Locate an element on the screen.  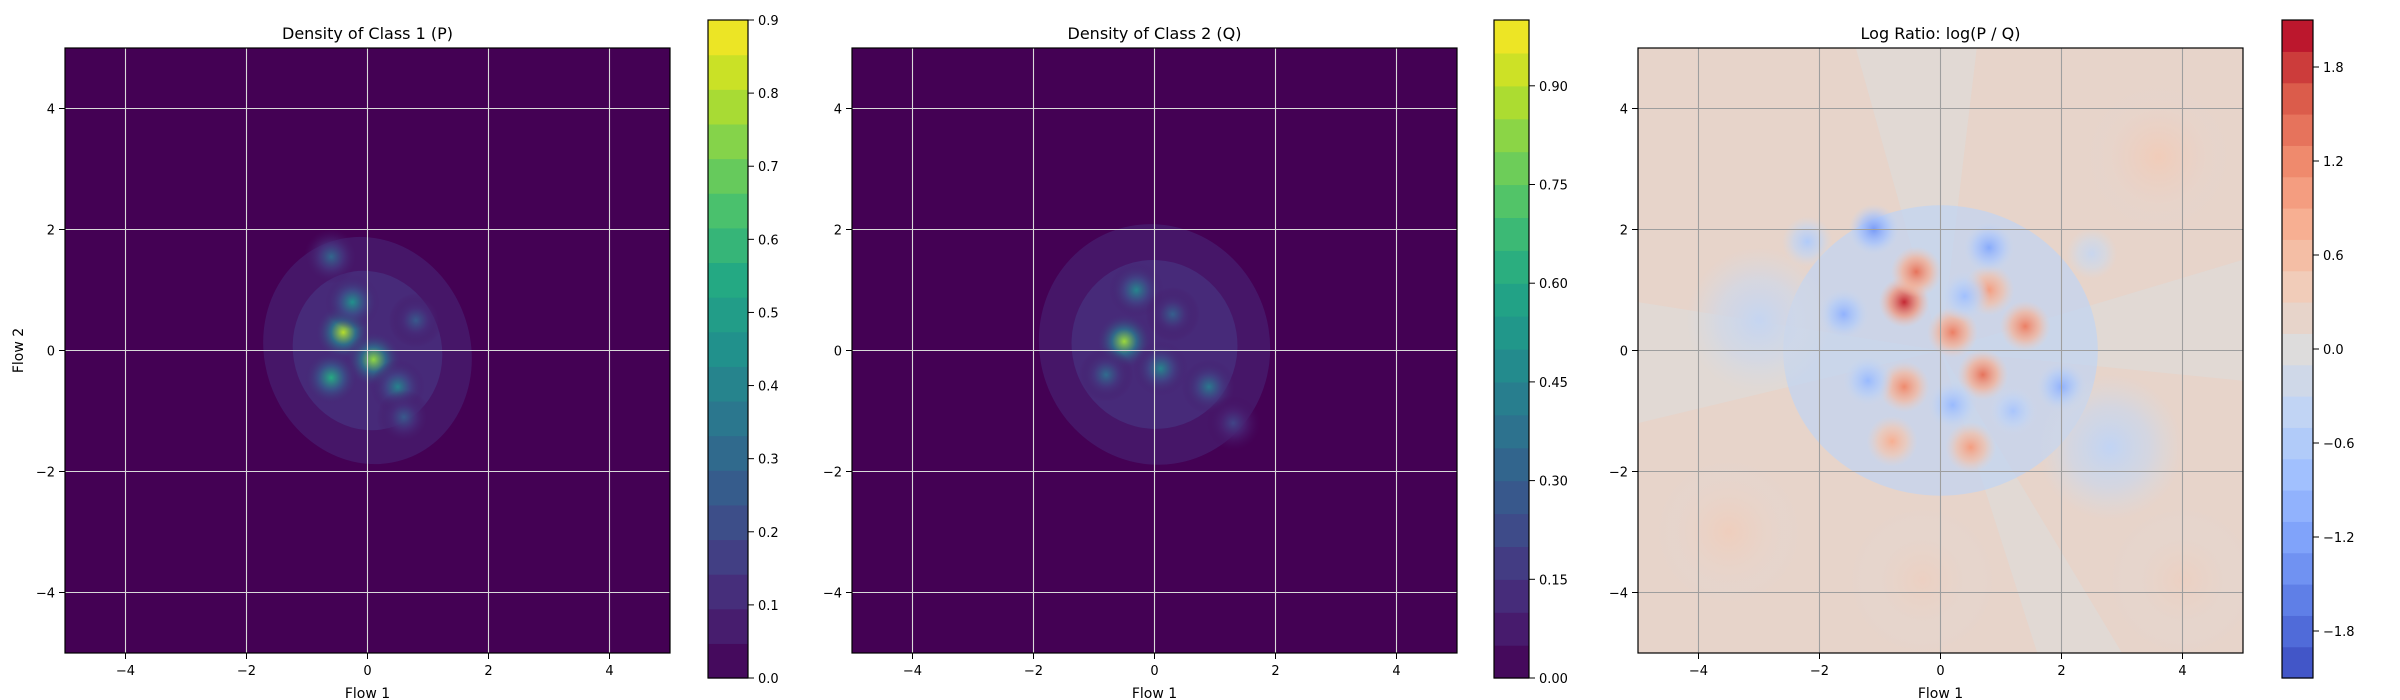
colorbar-tick-label: 0.45 is located at coordinates (1553, 383).